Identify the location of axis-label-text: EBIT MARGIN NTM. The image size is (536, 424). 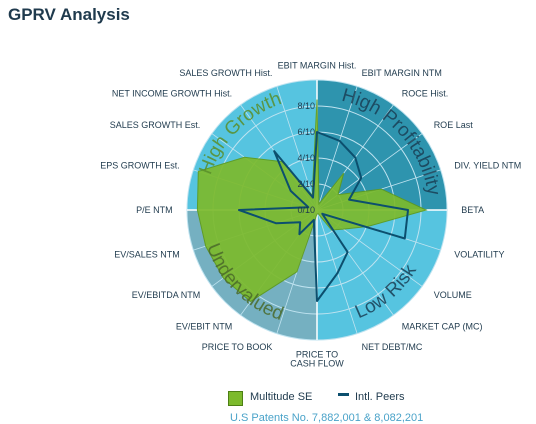
(402, 73).